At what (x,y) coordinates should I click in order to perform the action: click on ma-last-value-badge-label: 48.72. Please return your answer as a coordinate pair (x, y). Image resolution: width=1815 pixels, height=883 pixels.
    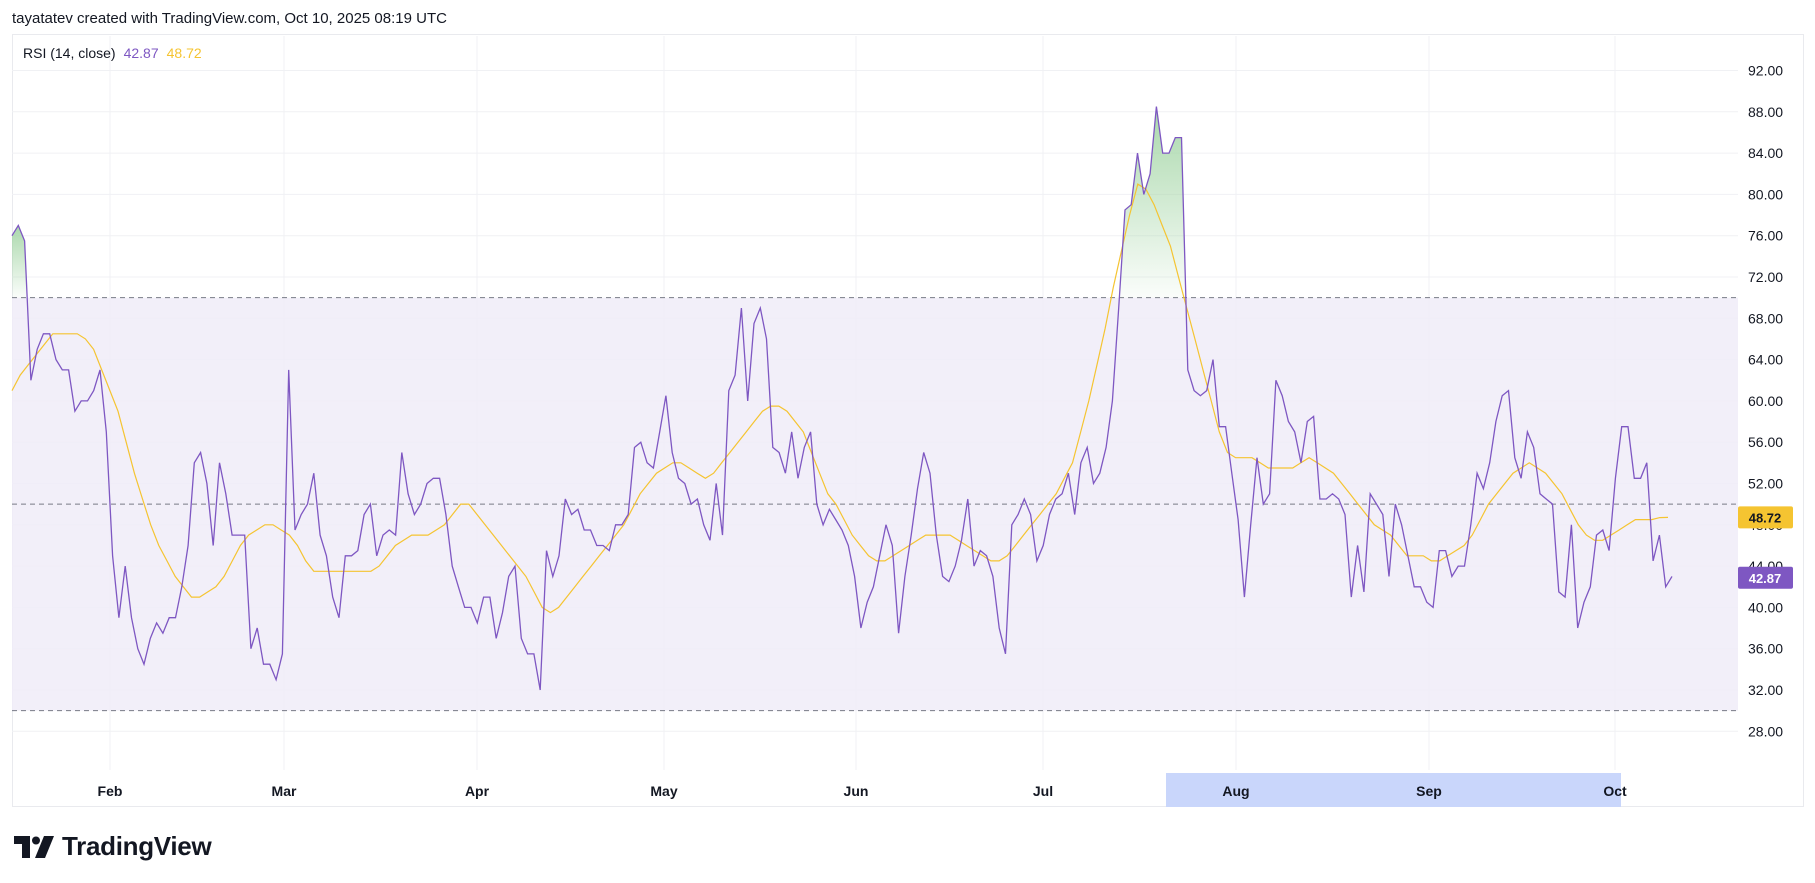
    Looking at the image, I should click on (1765, 517).